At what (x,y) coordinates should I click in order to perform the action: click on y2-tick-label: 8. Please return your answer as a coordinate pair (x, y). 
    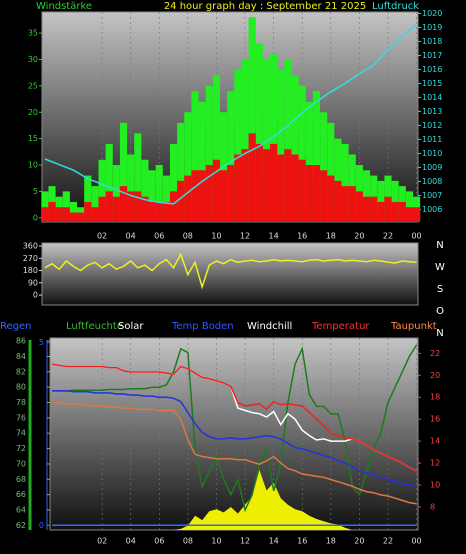
    Looking at the image, I should click on (432, 506).